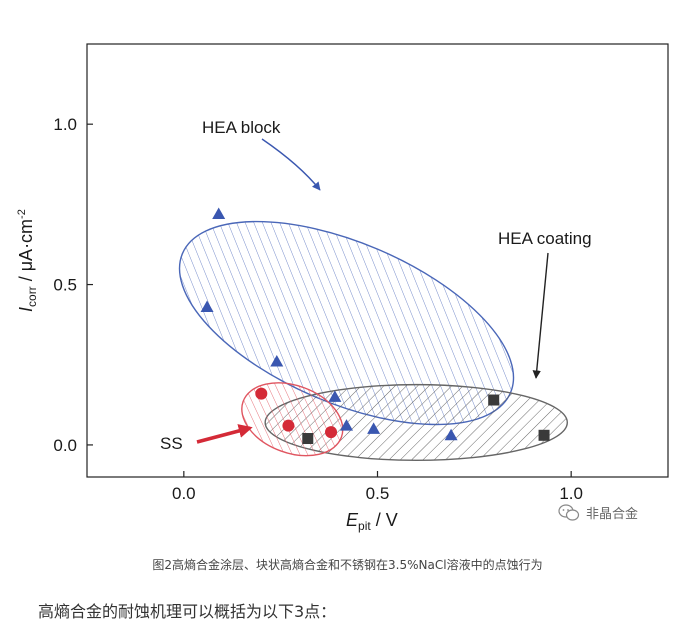 Image resolution: width=695 pixels, height=635 pixels. I want to click on y-axis-title: Icorr / μA·cm-2, so click(27, 260).